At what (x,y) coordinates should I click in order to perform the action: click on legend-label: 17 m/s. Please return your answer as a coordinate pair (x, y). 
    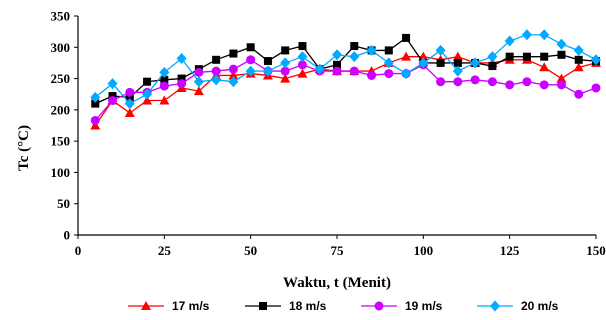
    Looking at the image, I should click on (191, 306).